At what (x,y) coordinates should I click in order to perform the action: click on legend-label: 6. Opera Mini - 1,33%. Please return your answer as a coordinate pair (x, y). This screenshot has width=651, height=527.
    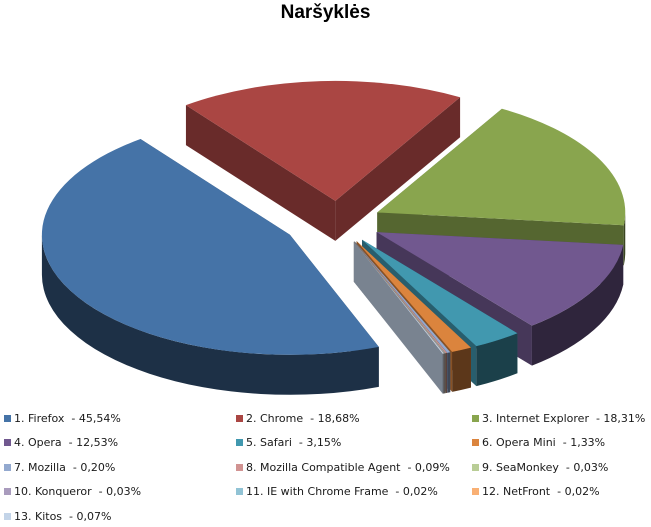
    Looking at the image, I should click on (544, 442).